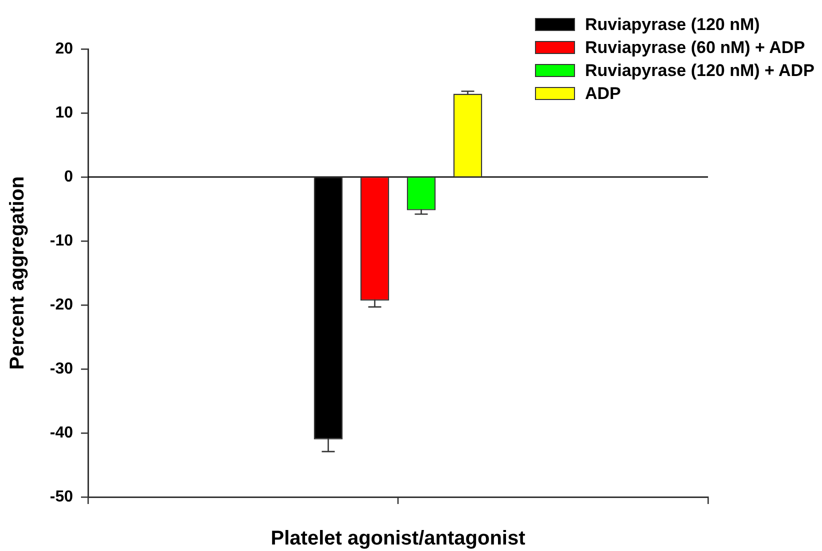 The width and height of the screenshot is (822, 551). What do you see at coordinates (62, 305) in the screenshot?
I see `y-tick-label: -20` at bounding box center [62, 305].